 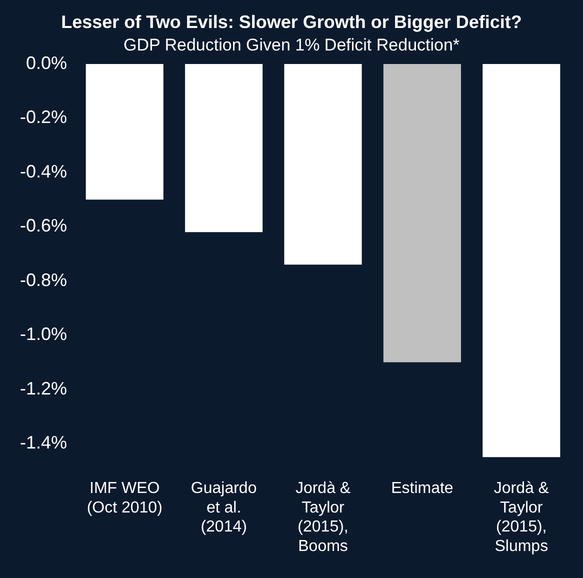 I want to click on y-tick-label: -0.4%, so click(x=44, y=171).